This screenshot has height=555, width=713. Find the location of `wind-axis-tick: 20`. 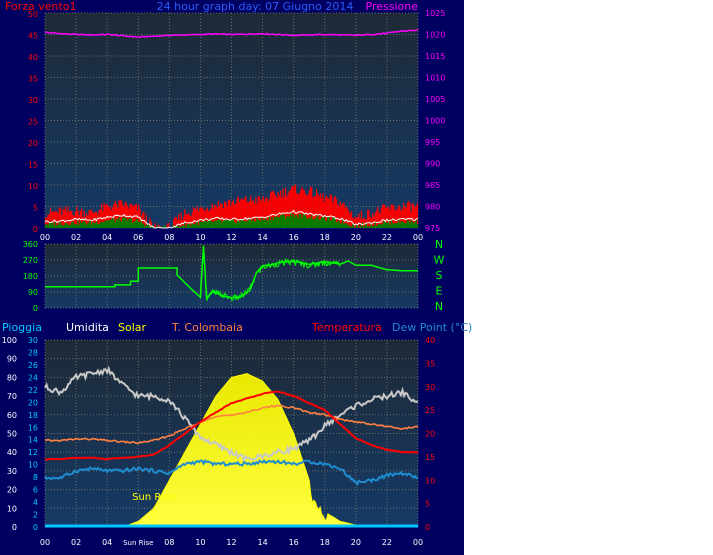

wind-axis-tick: 20 is located at coordinates (33, 143).